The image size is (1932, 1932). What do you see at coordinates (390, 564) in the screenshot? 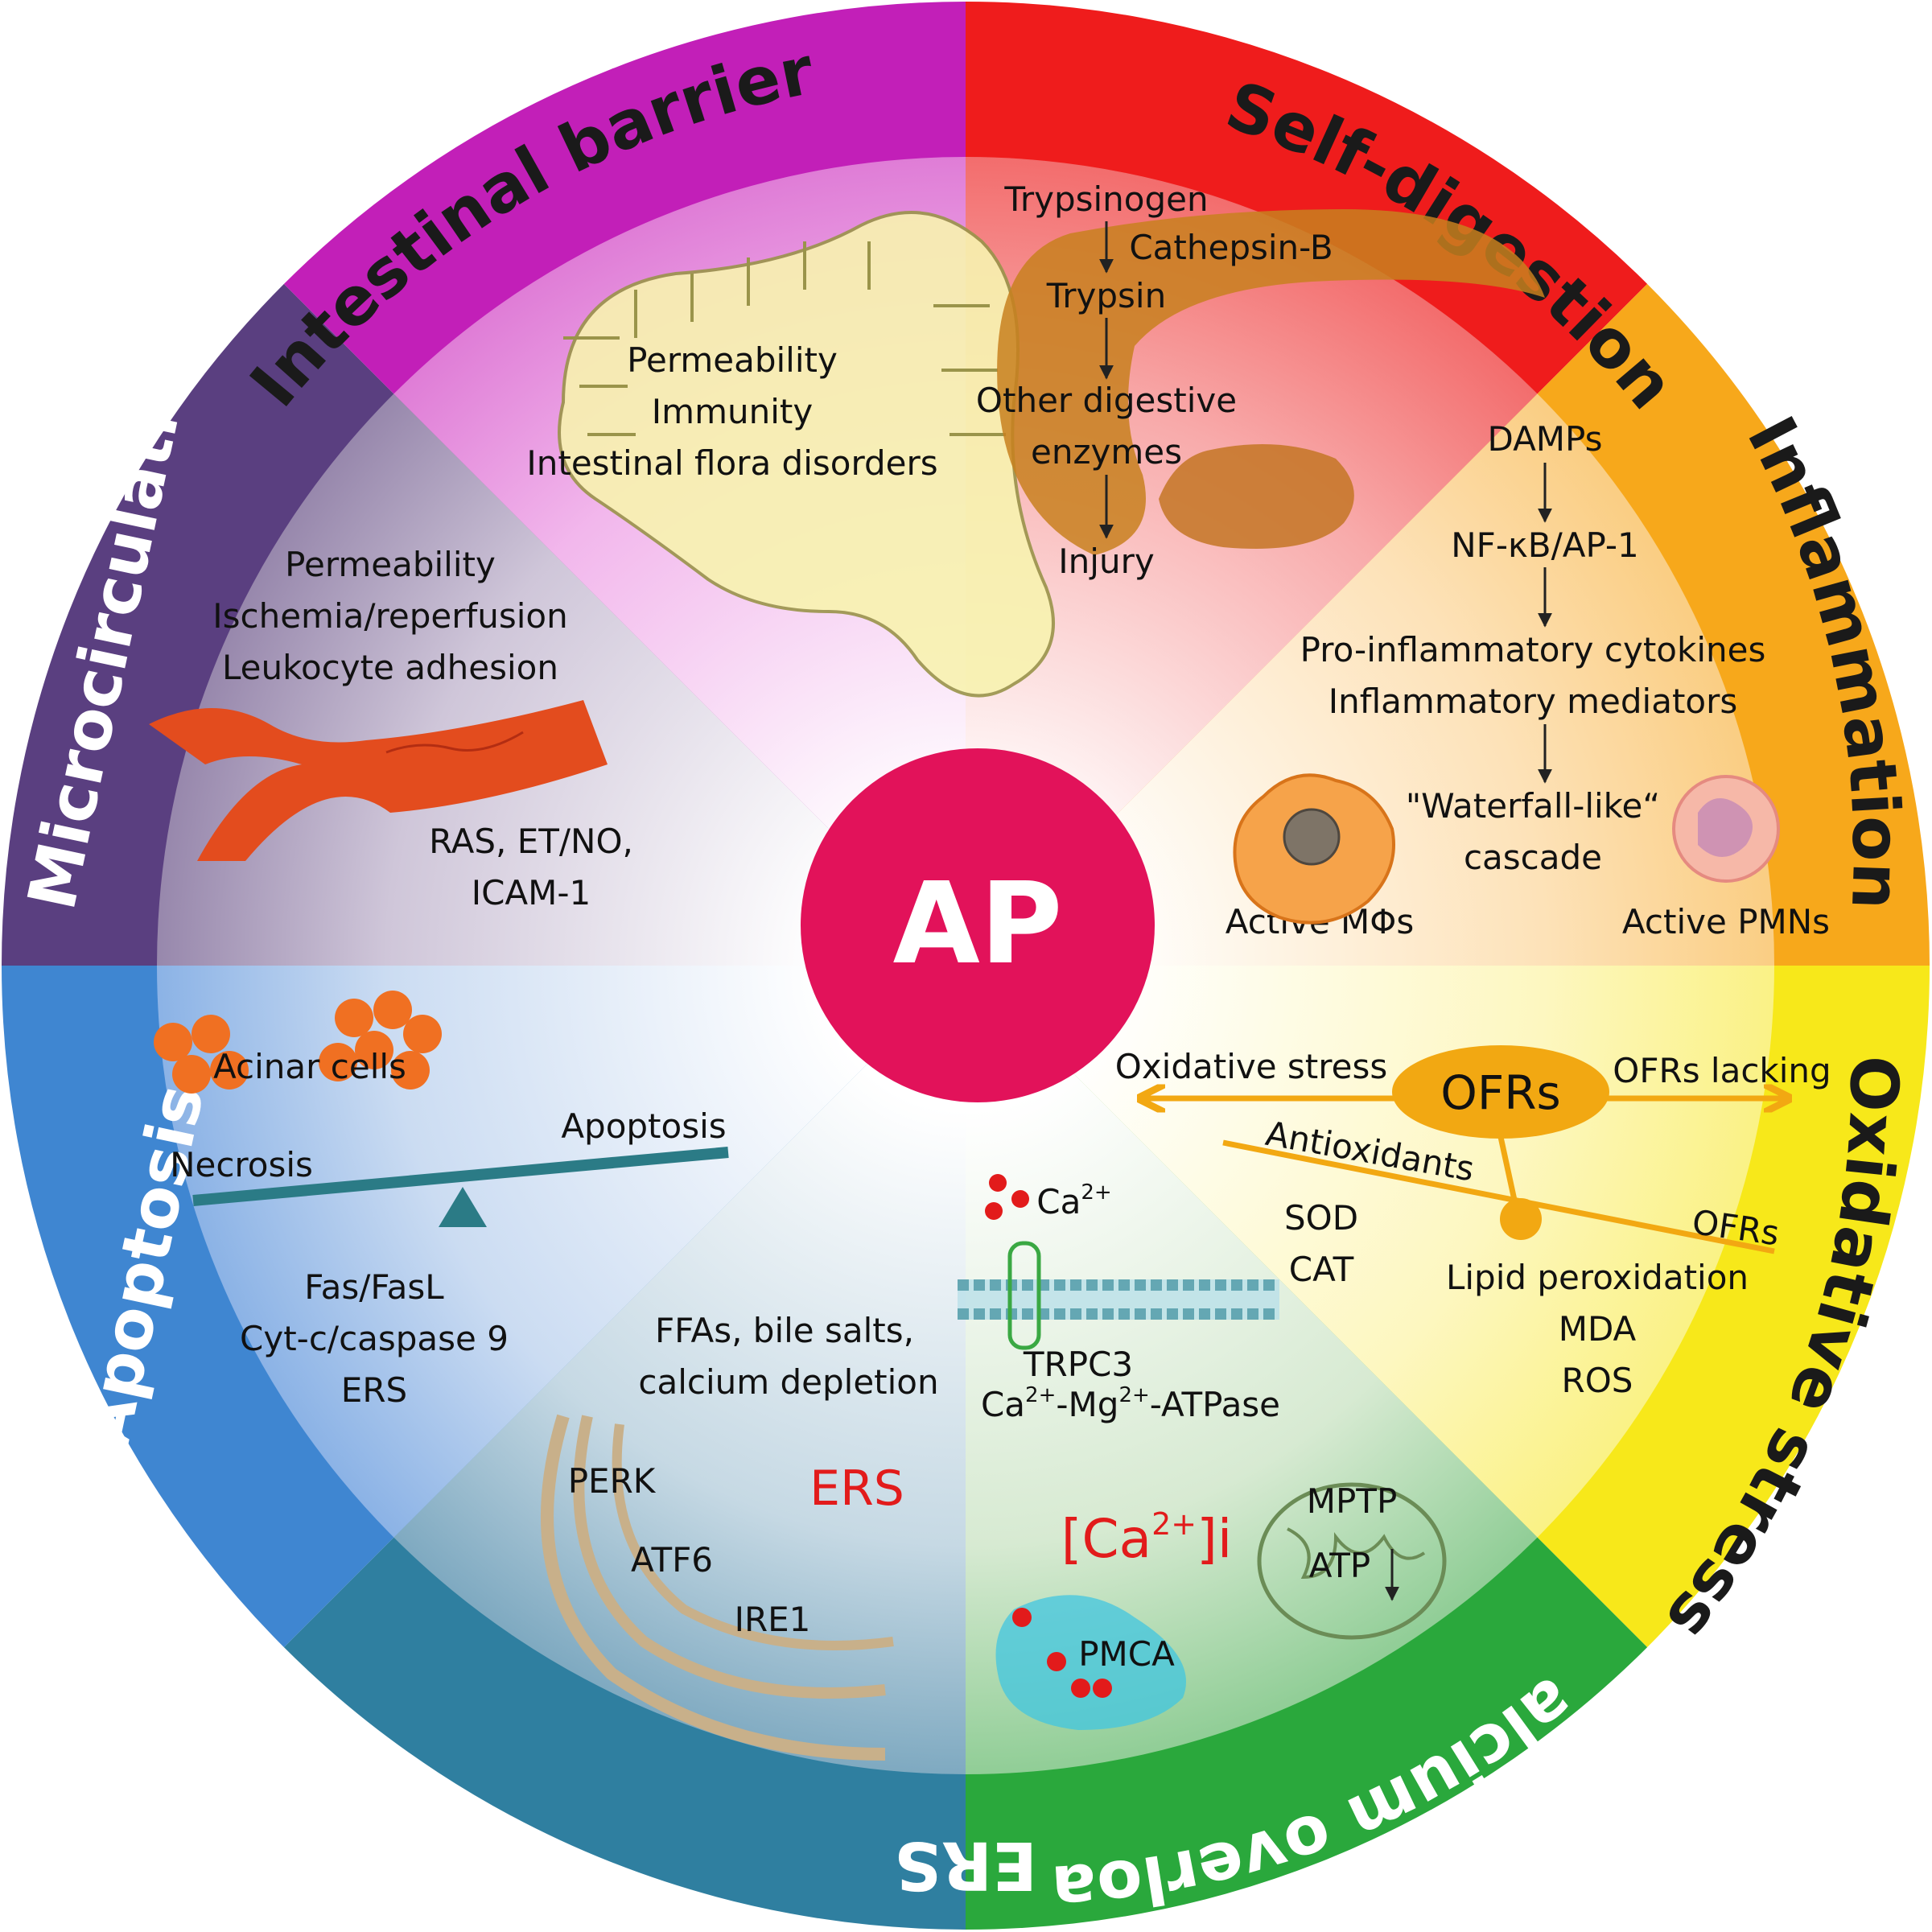
I see `micro-permeability-label: Permeability` at bounding box center [390, 564].